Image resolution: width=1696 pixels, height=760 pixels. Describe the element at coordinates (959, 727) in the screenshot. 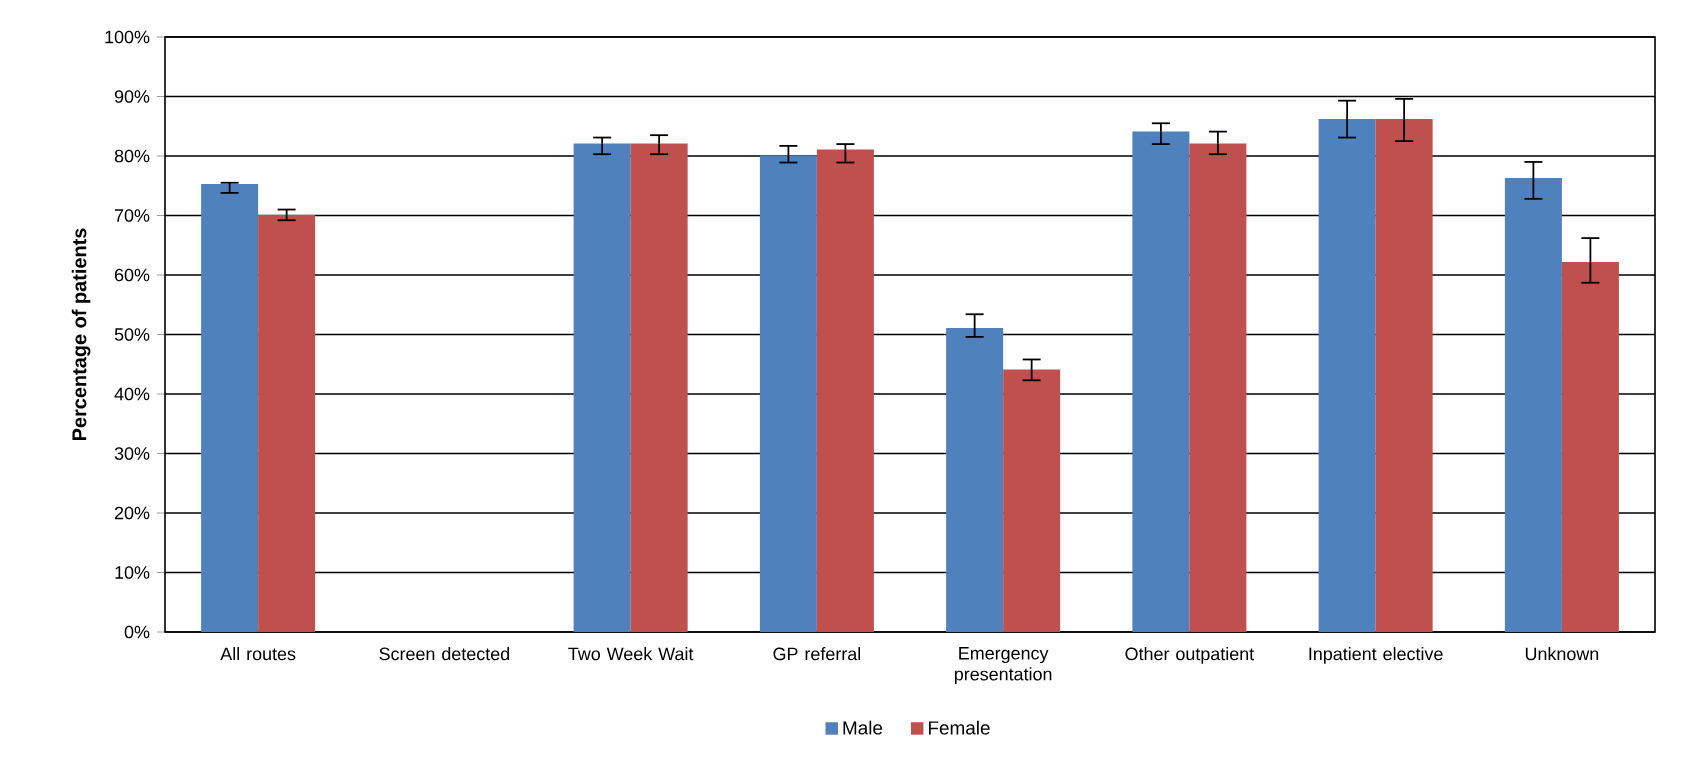

I see `legend-label: Female` at that location.